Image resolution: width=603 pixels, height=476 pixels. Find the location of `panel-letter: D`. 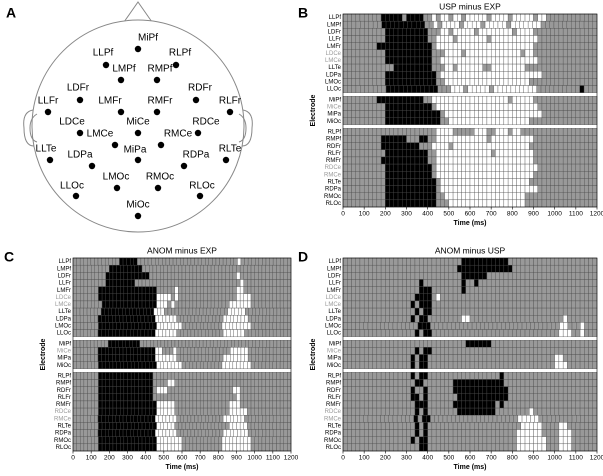

panel-letter: D is located at coordinates (303, 257).